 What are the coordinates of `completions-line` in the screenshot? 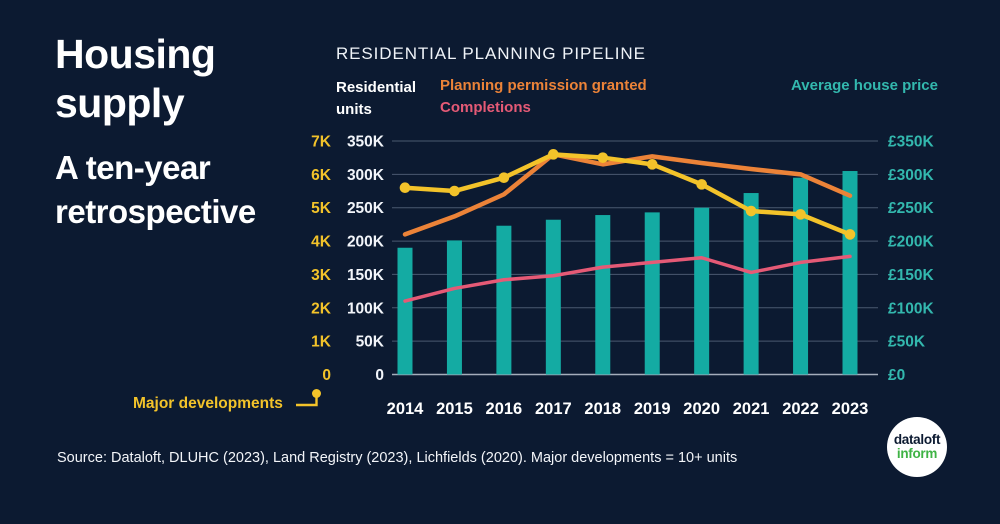 It's located at (627, 278).